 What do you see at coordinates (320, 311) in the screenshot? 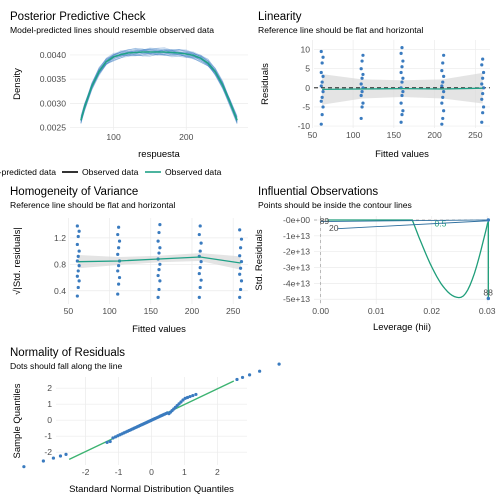
I see `x-tick-label: 0.00` at bounding box center [320, 311].